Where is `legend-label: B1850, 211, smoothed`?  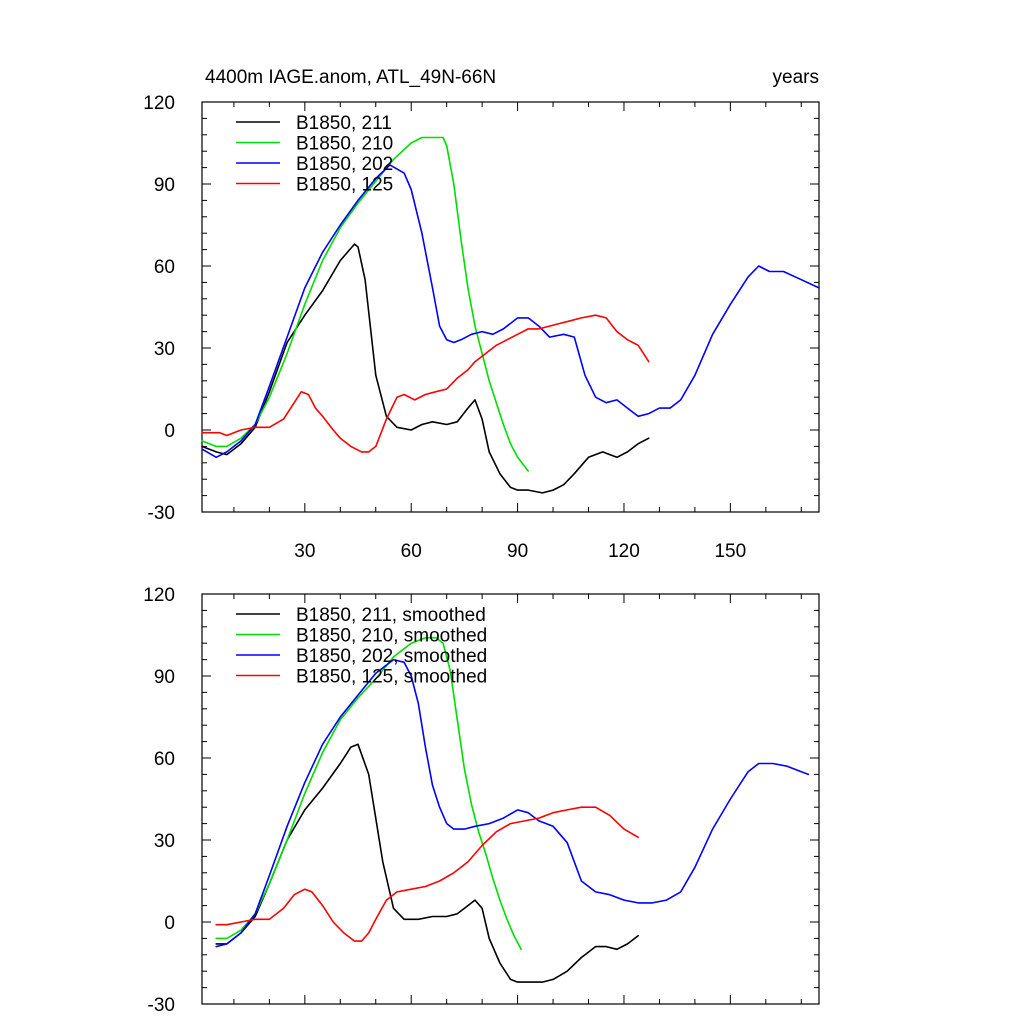
legend-label: B1850, 211, smoothed is located at coordinates (391, 615).